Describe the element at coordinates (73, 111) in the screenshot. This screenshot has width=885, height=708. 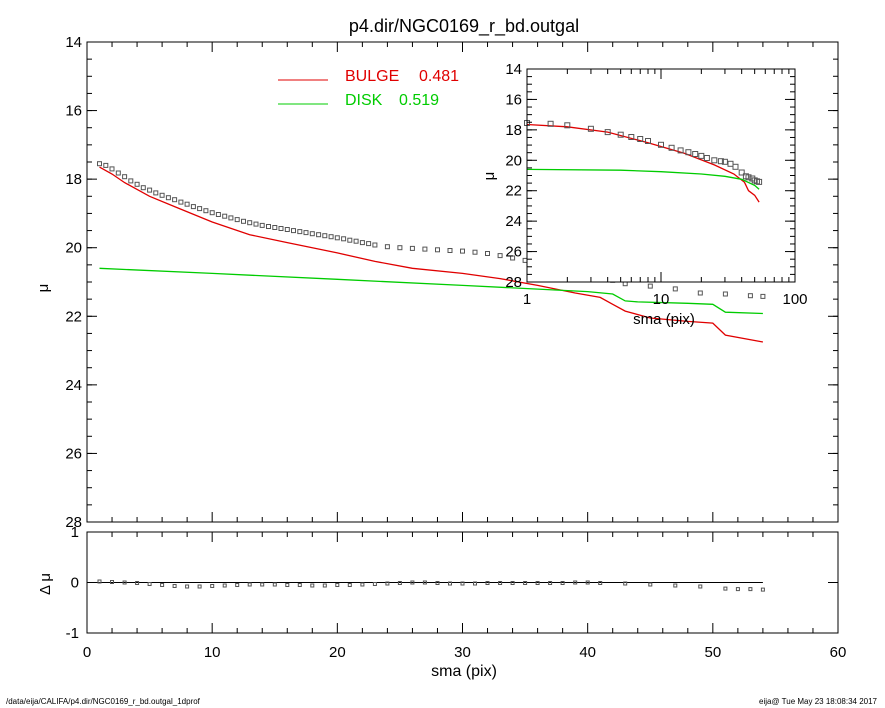
I see `main-y-tick-label: 16` at that location.